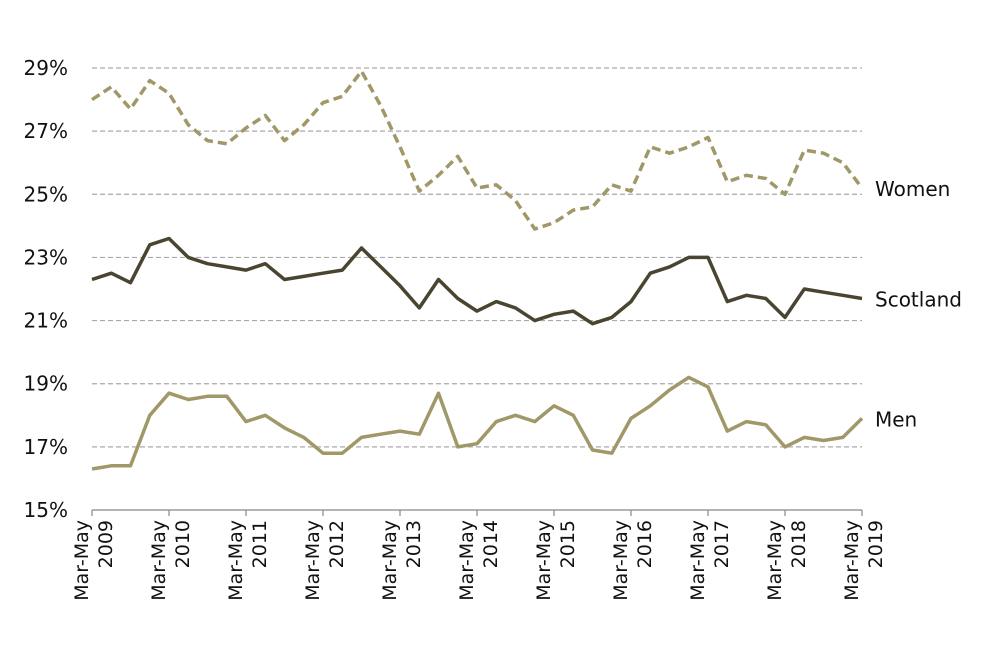 The image size is (998, 656). What do you see at coordinates (912, 189) in the screenshot?
I see `series-label-women: Women` at bounding box center [912, 189].